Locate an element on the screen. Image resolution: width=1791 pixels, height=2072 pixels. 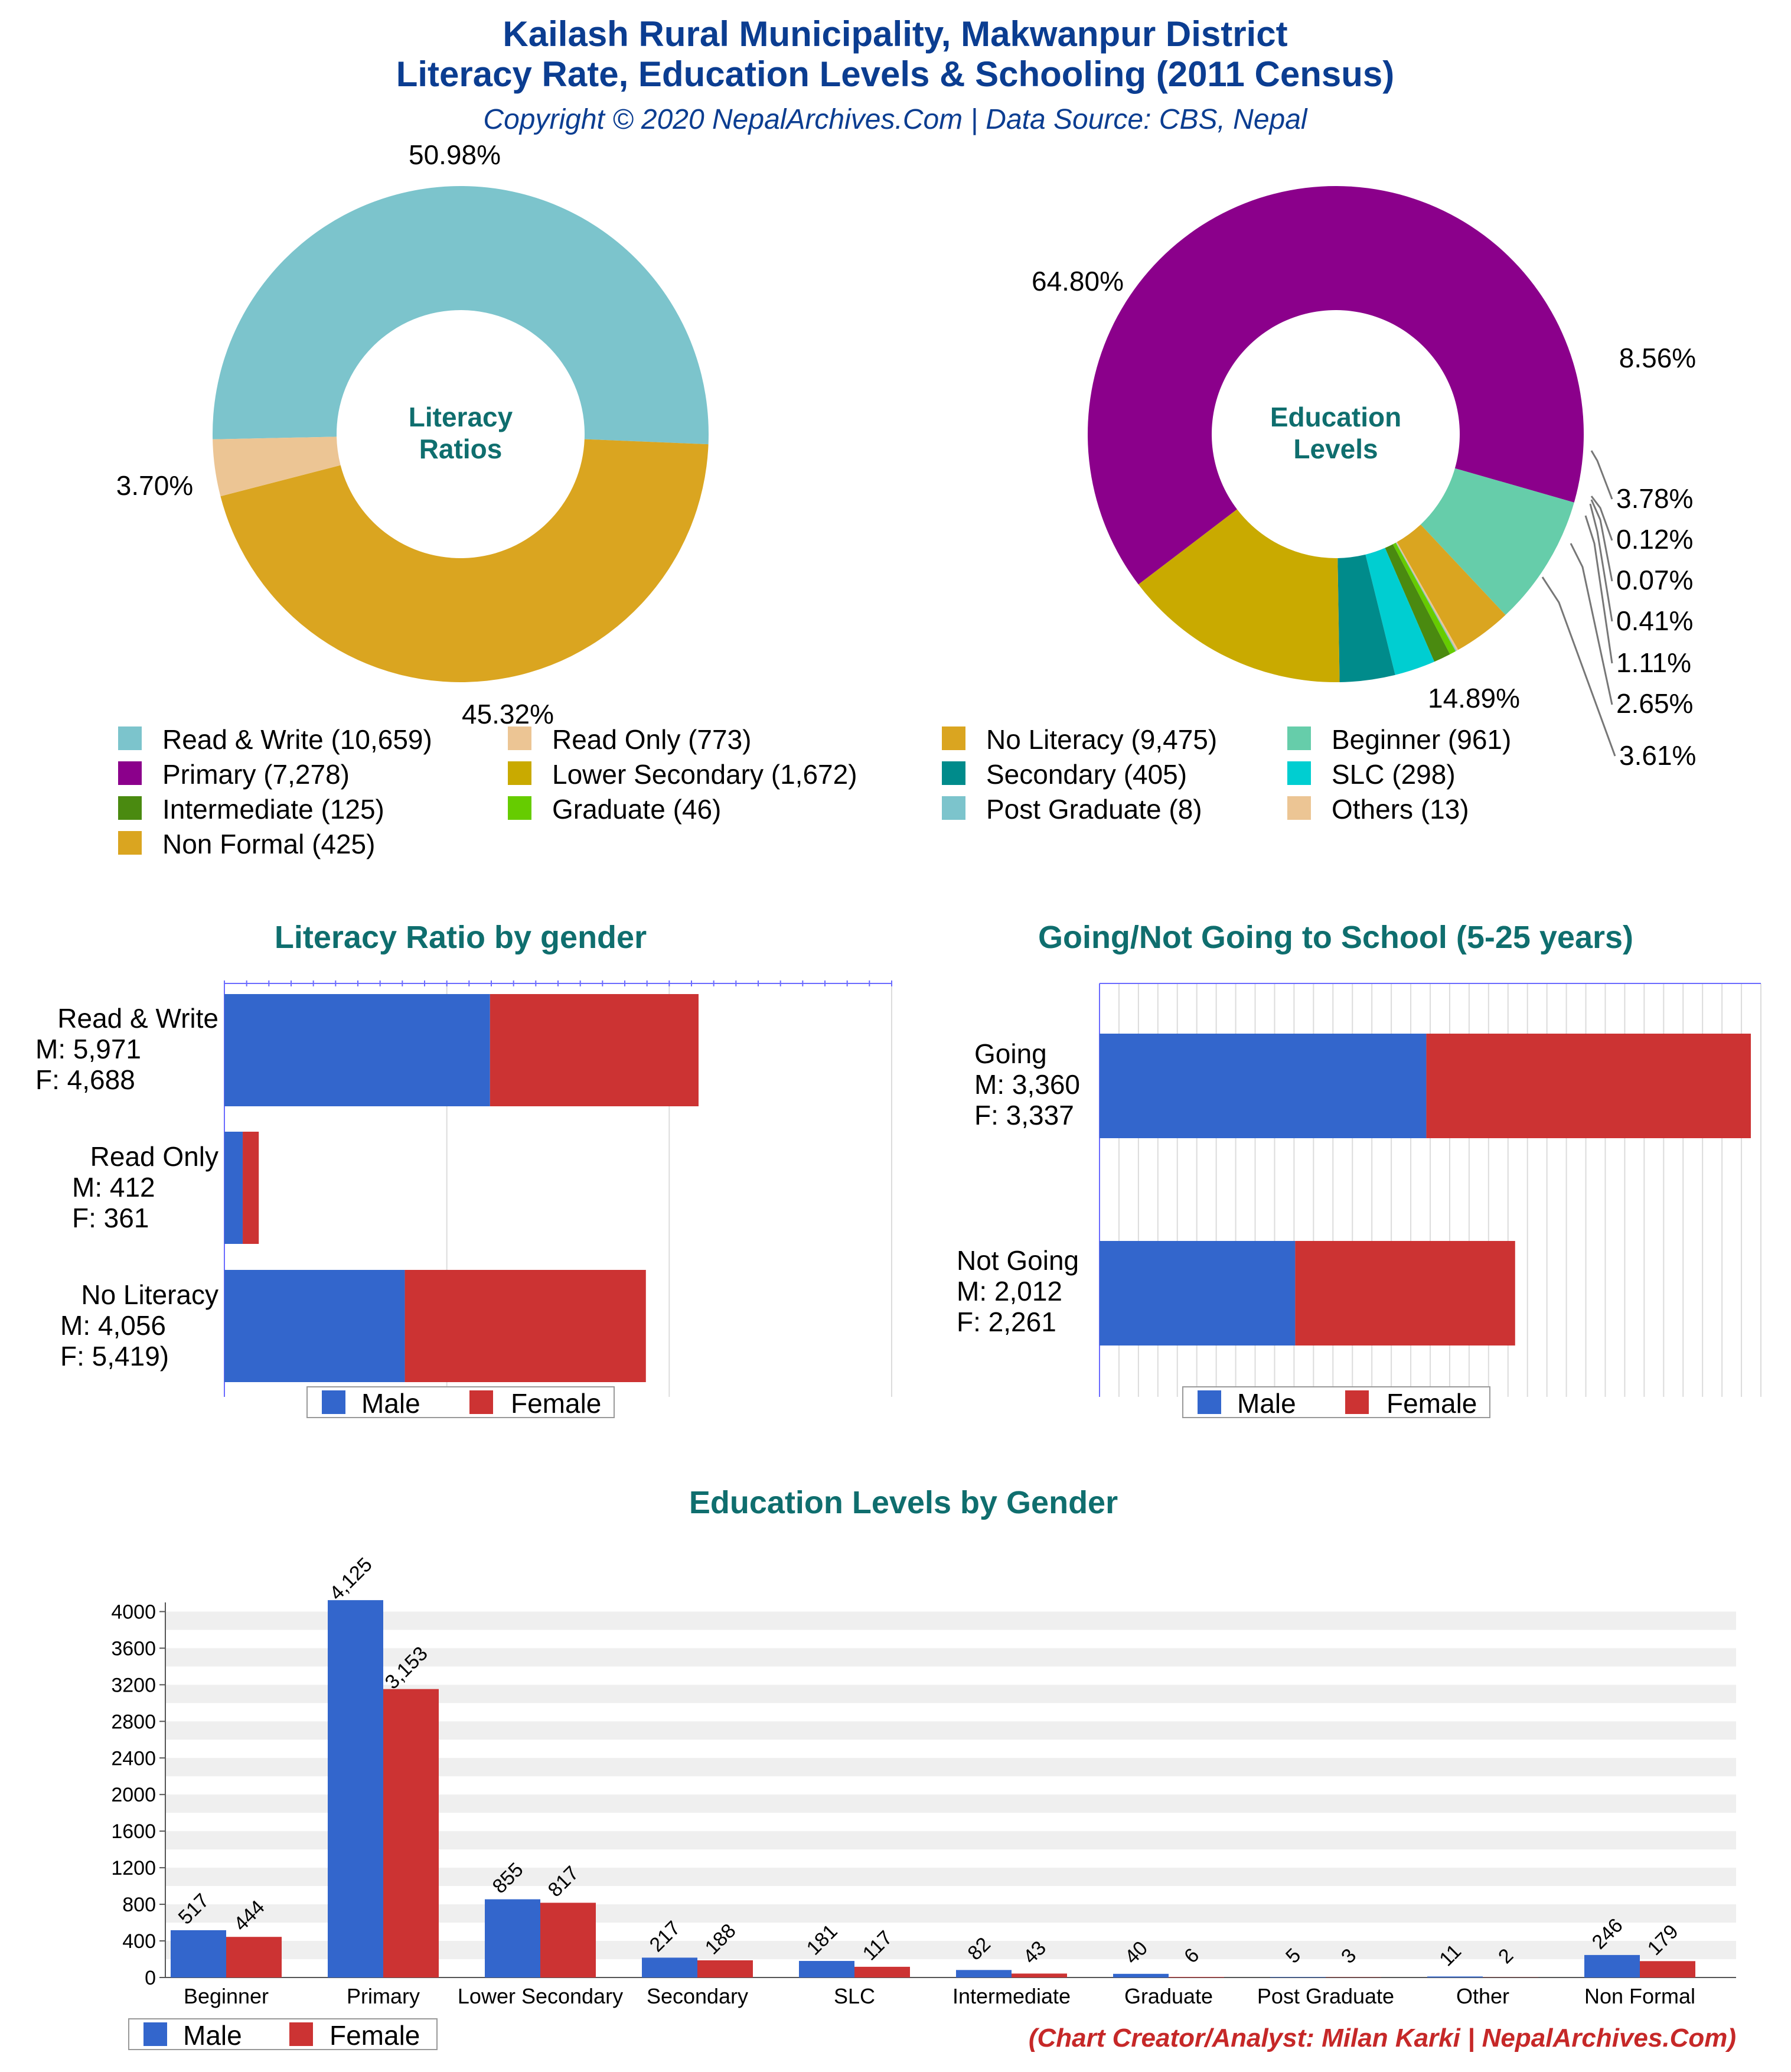
slice-others is located at coordinates (1427, 596).